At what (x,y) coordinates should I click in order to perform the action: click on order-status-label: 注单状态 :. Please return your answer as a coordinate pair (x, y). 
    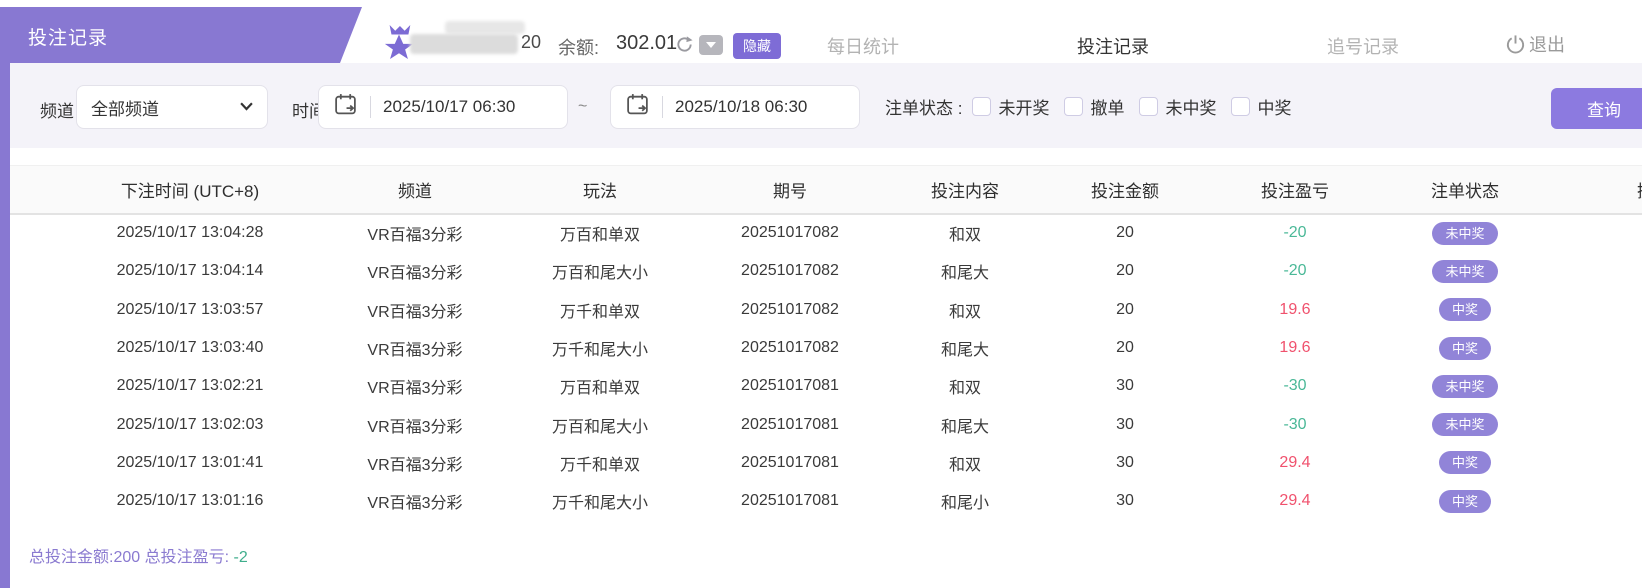
    Looking at the image, I should click on (924, 108).